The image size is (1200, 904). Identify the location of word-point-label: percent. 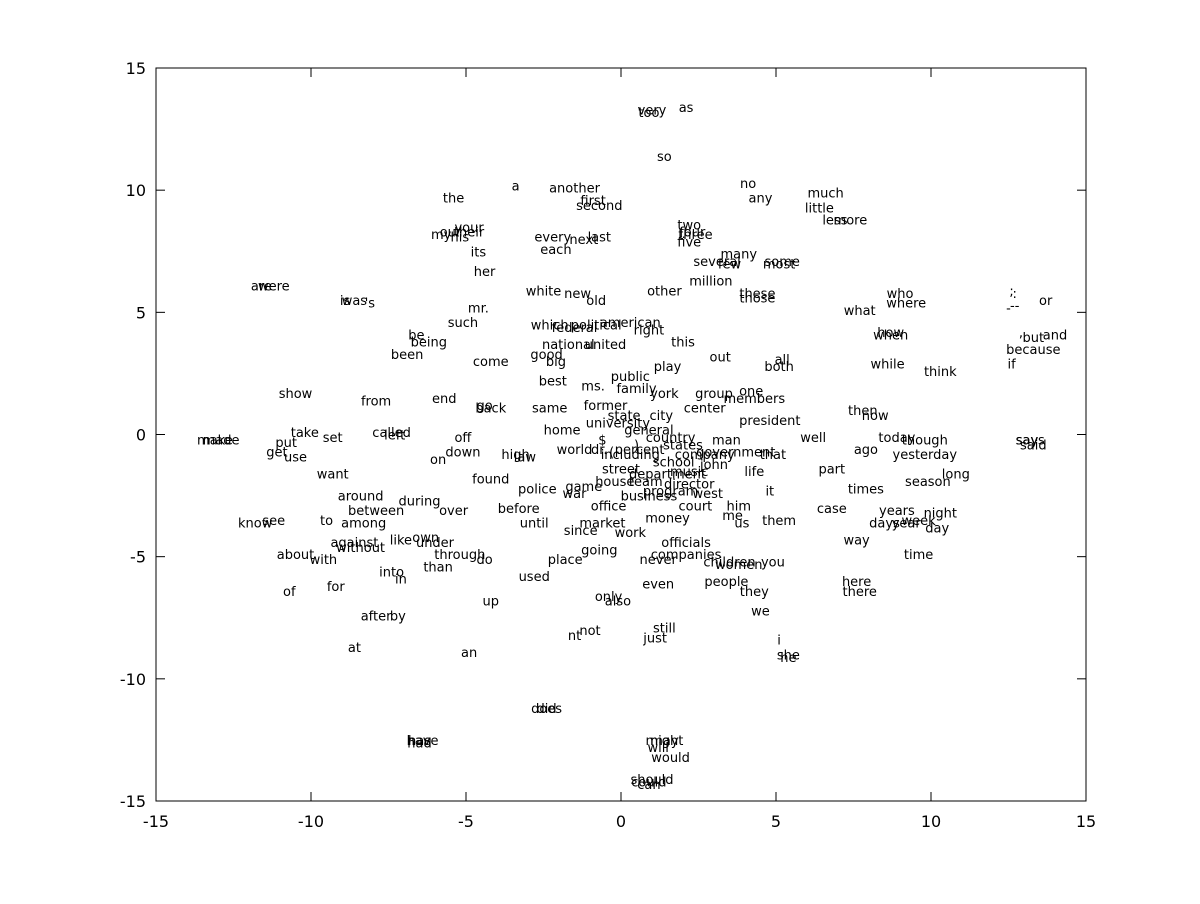
(640, 450).